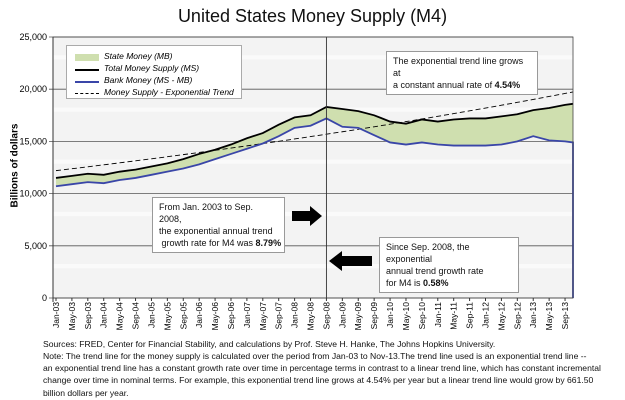 This screenshot has width=625, height=400. Describe the element at coordinates (263, 316) in the screenshot. I see `x-tick-label: May-07` at that location.